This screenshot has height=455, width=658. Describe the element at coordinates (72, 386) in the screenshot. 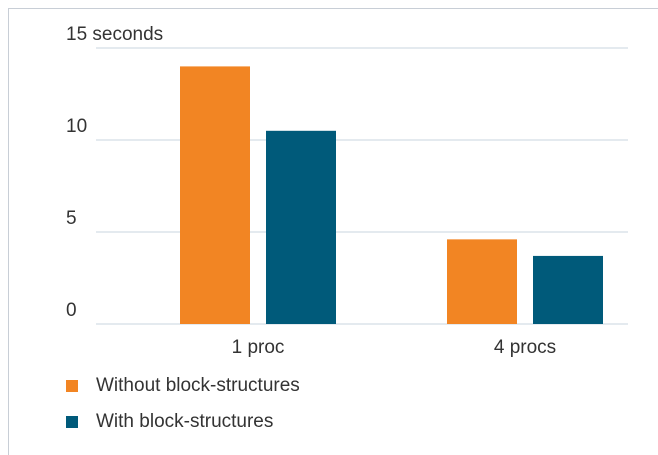

I see `legend-swatch-without` at that location.